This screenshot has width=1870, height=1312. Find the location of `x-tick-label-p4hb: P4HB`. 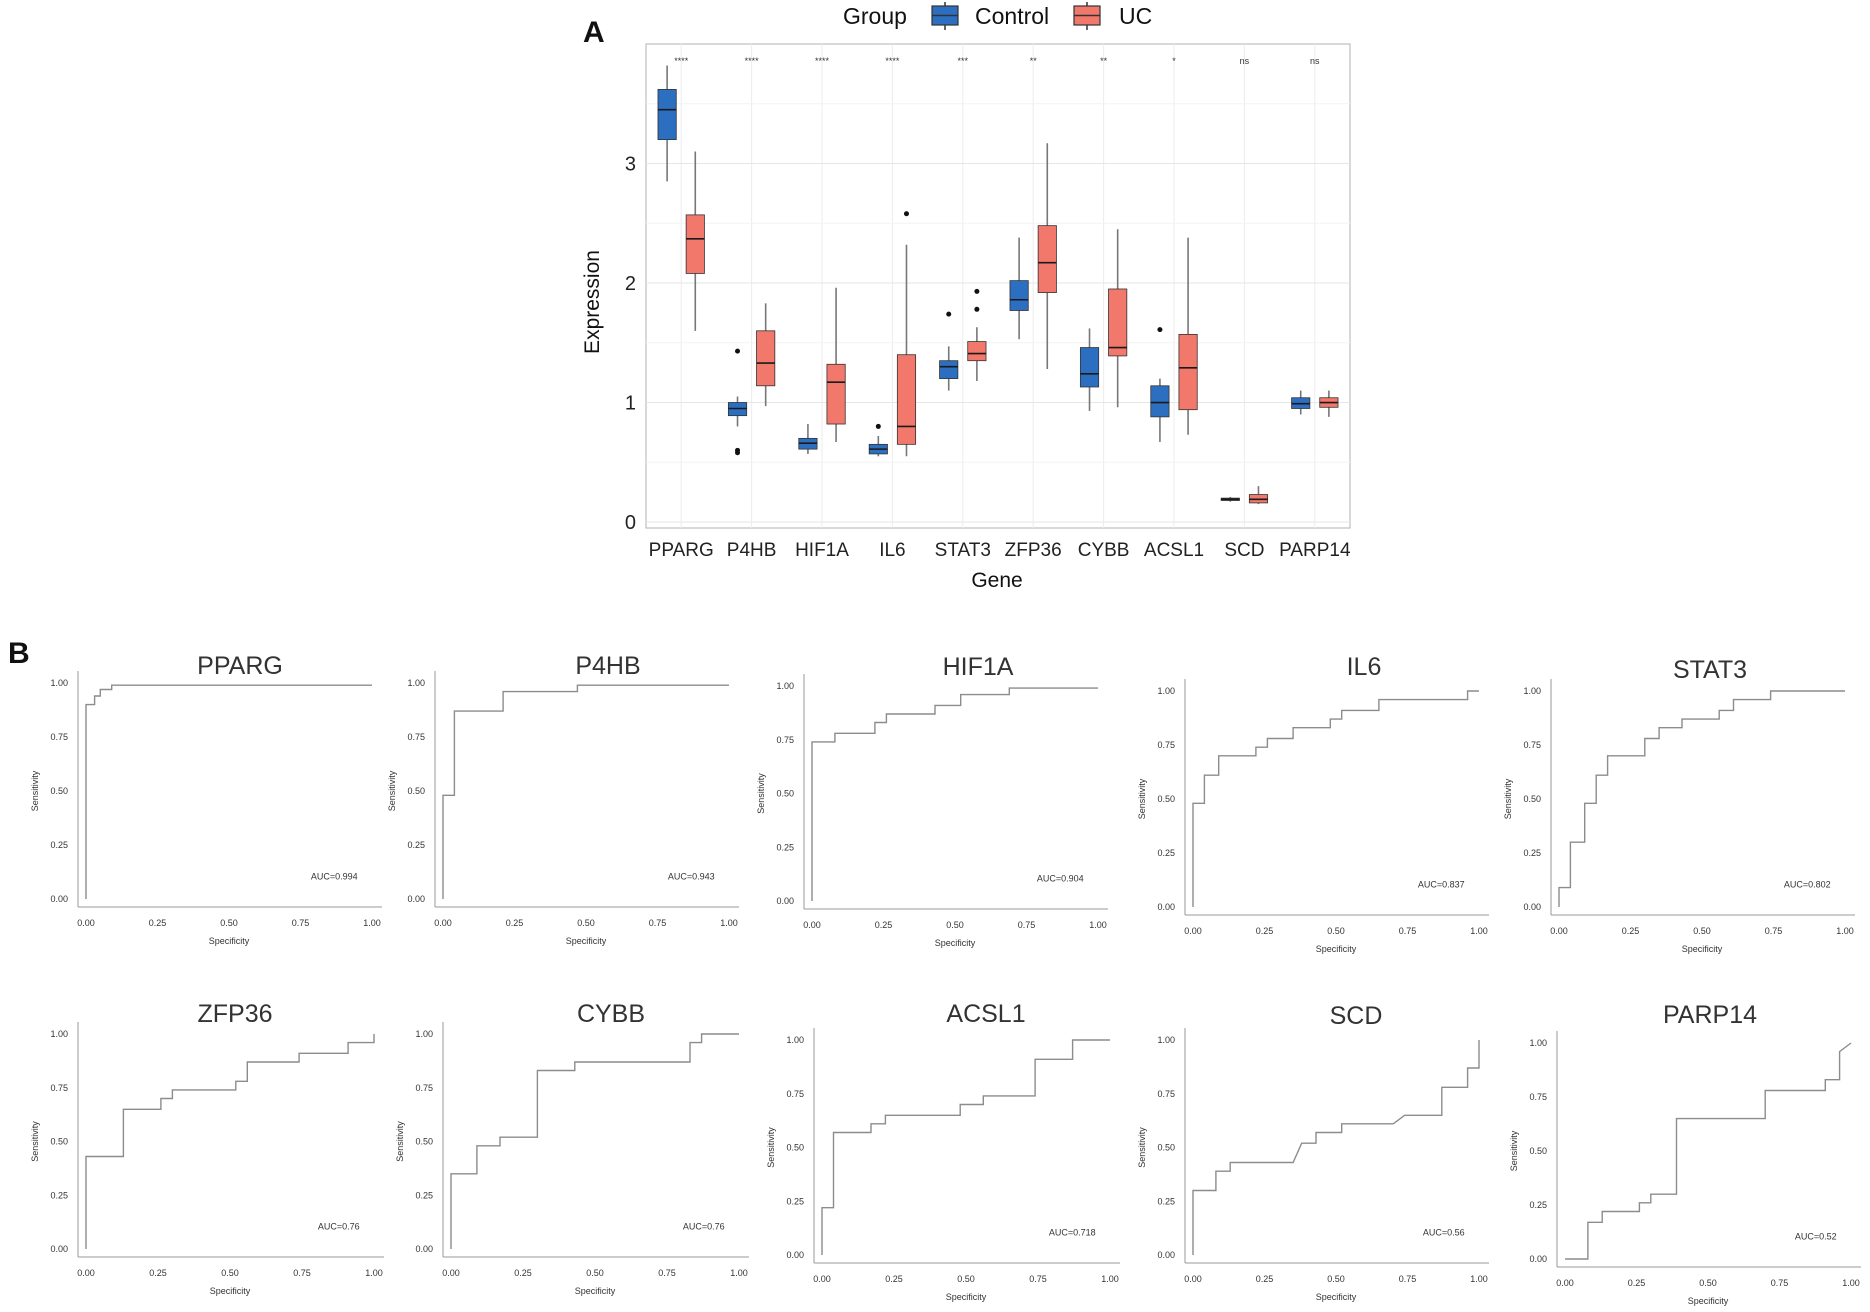

x-tick-label-p4hb: P4HB is located at coordinates (752, 550).